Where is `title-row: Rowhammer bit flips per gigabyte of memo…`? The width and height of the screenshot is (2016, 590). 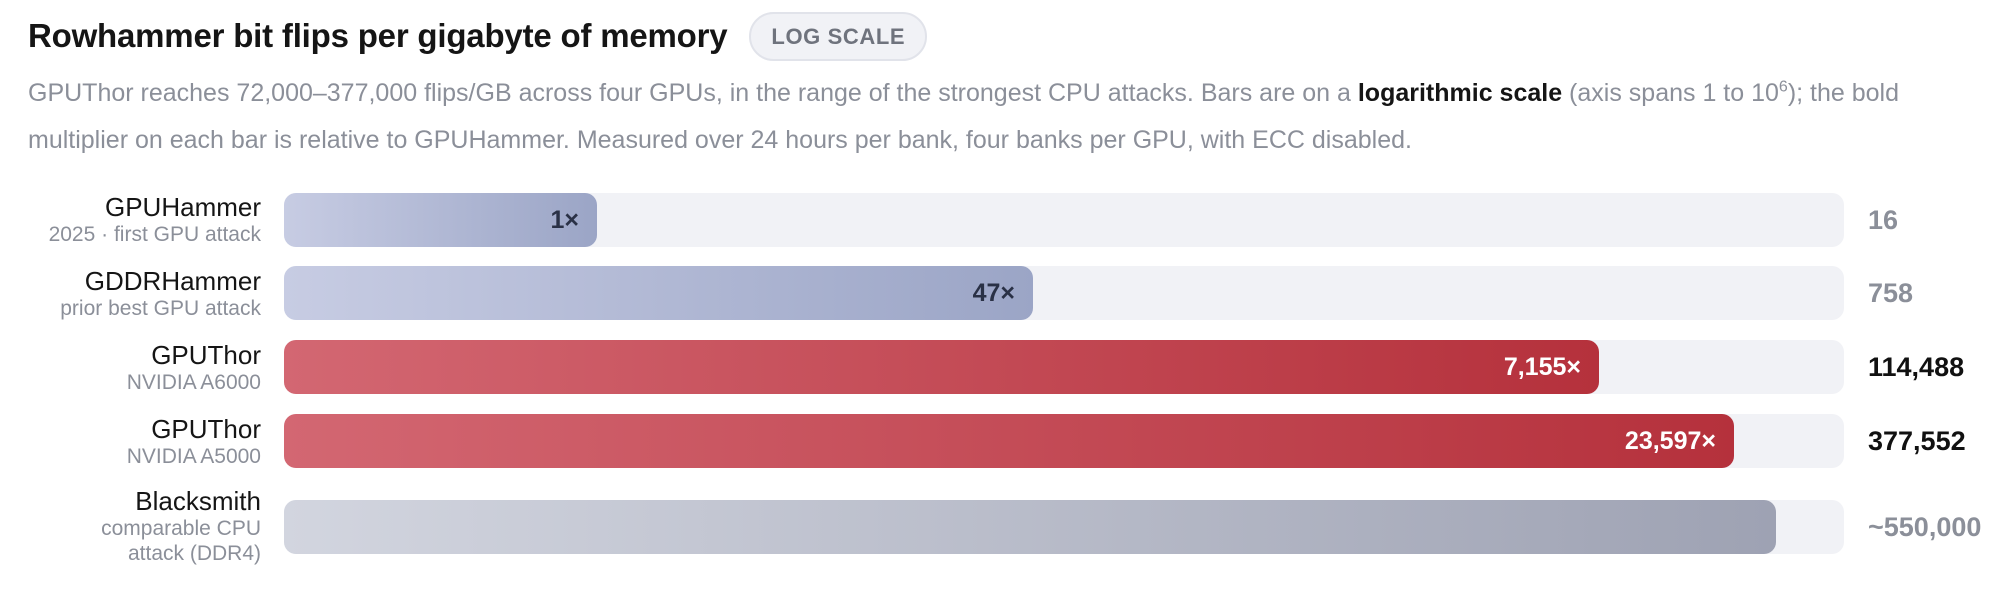 title-row: Rowhammer bit flips per gigabyte of memo… is located at coordinates (1008, 36).